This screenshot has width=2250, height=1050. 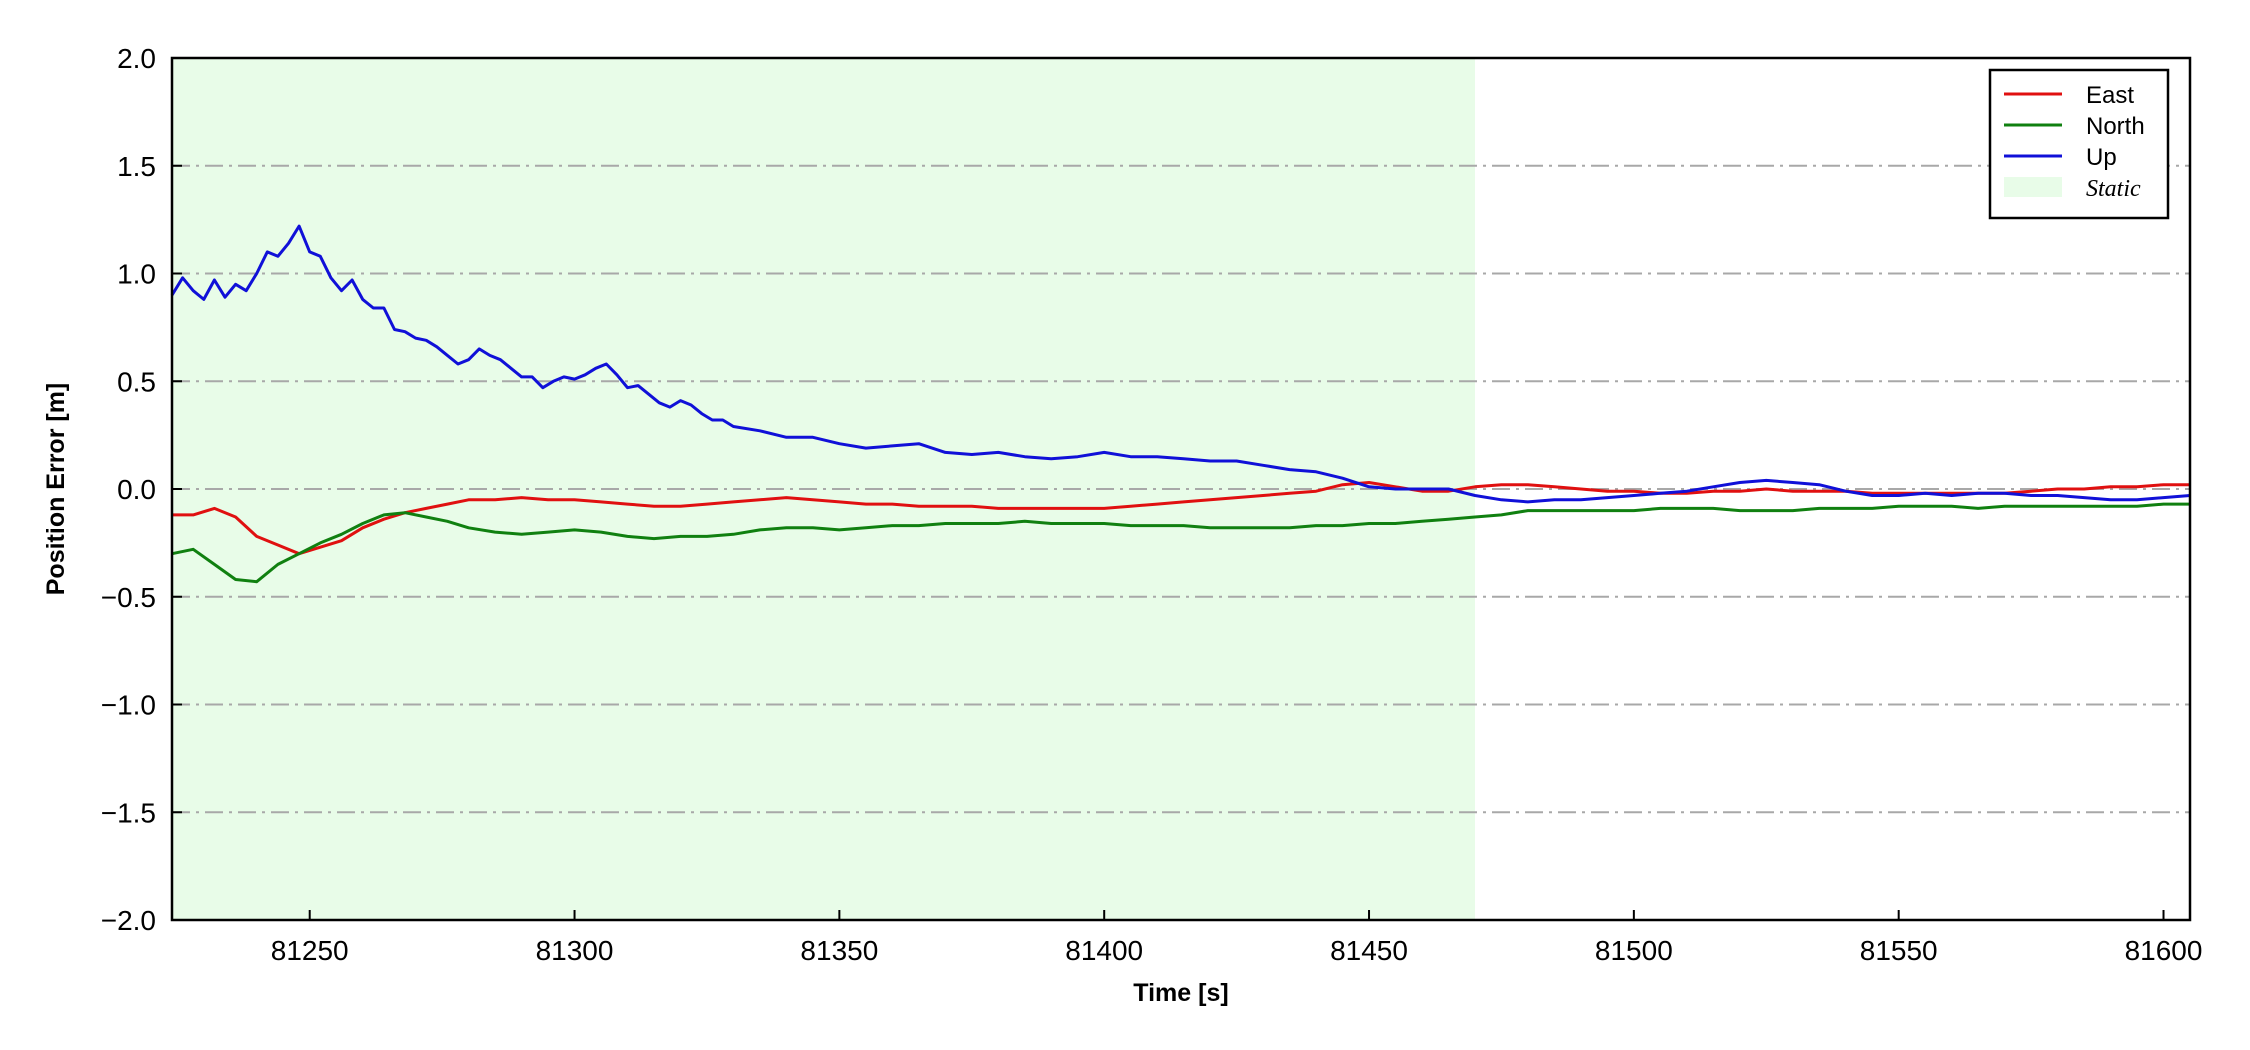 I want to click on y-tick-label: 2.0, so click(x=136, y=58).